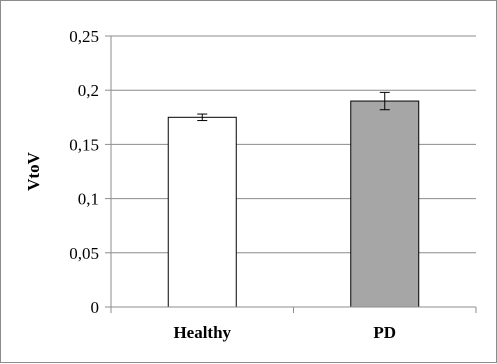  I want to click on y-tick-label: 0,1, so click(88, 199).